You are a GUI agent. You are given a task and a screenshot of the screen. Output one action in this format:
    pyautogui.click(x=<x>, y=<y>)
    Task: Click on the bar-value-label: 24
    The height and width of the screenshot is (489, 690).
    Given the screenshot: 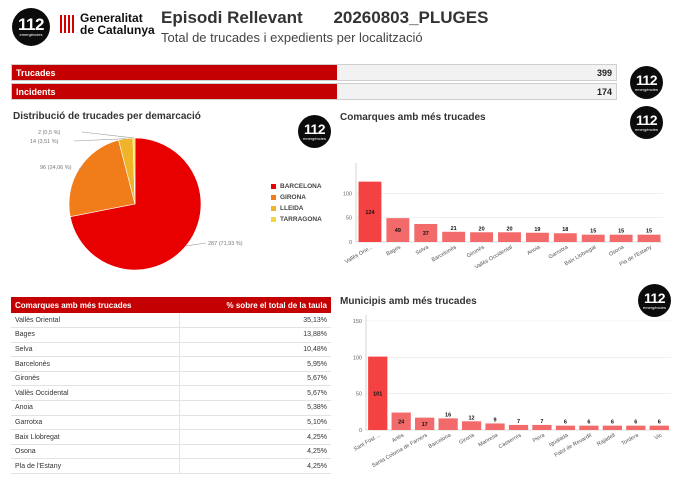 What is the action you would take?
    pyautogui.click(x=401, y=422)
    